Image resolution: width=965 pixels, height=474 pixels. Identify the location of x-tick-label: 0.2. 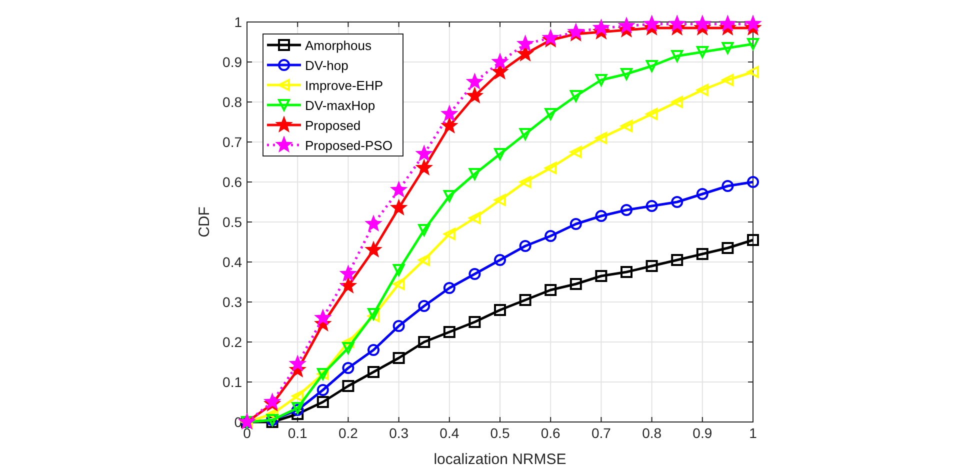
(348, 433).